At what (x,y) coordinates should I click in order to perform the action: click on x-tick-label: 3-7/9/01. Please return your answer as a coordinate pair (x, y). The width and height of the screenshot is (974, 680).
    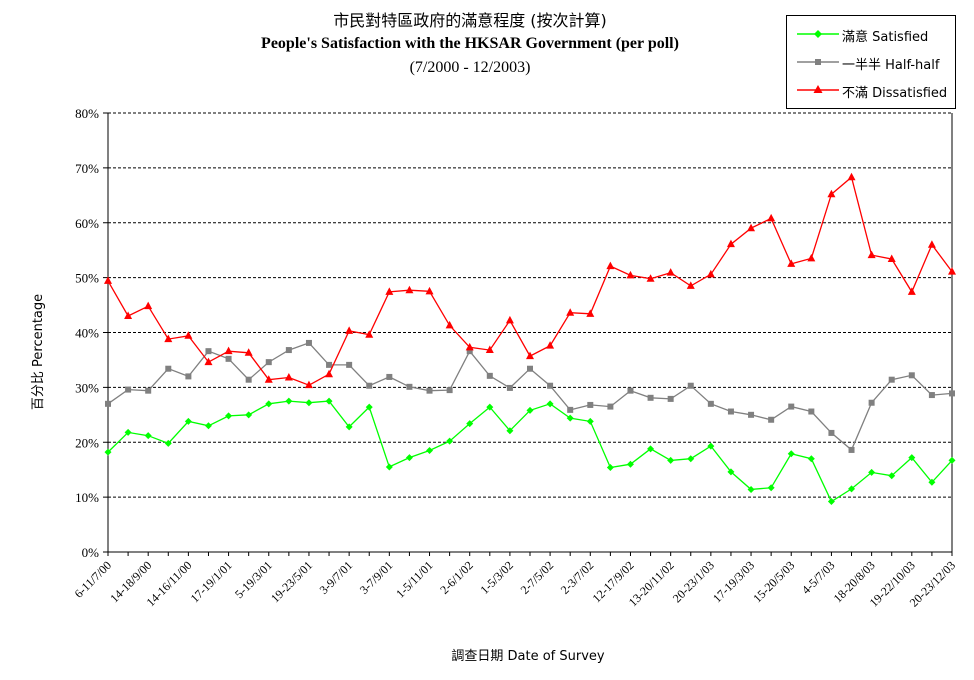
    Looking at the image, I should click on (376, 577).